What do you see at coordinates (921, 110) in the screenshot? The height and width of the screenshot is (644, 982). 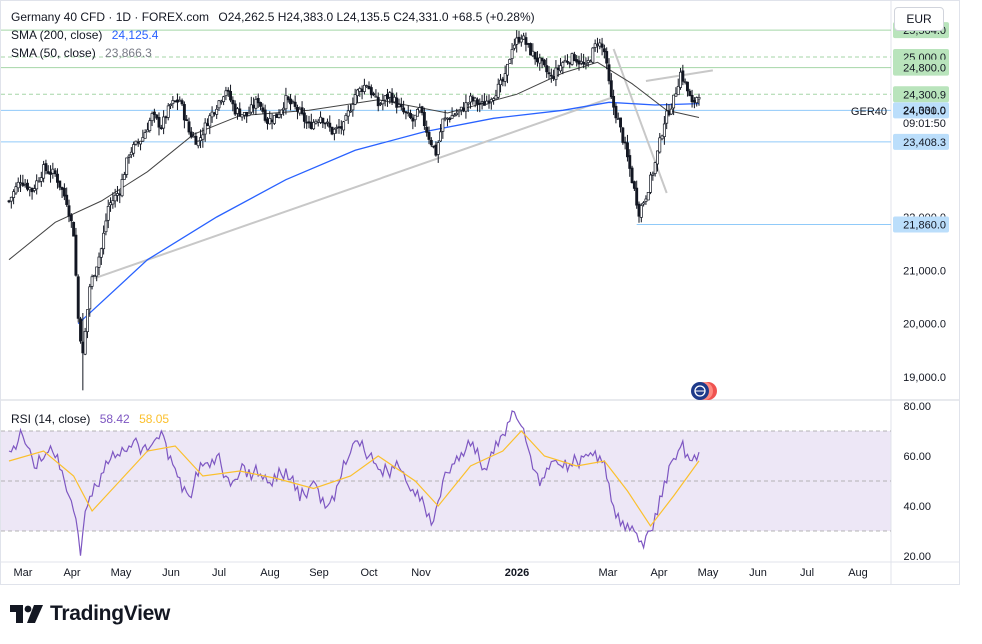 I see `price-label-box` at bounding box center [921, 110].